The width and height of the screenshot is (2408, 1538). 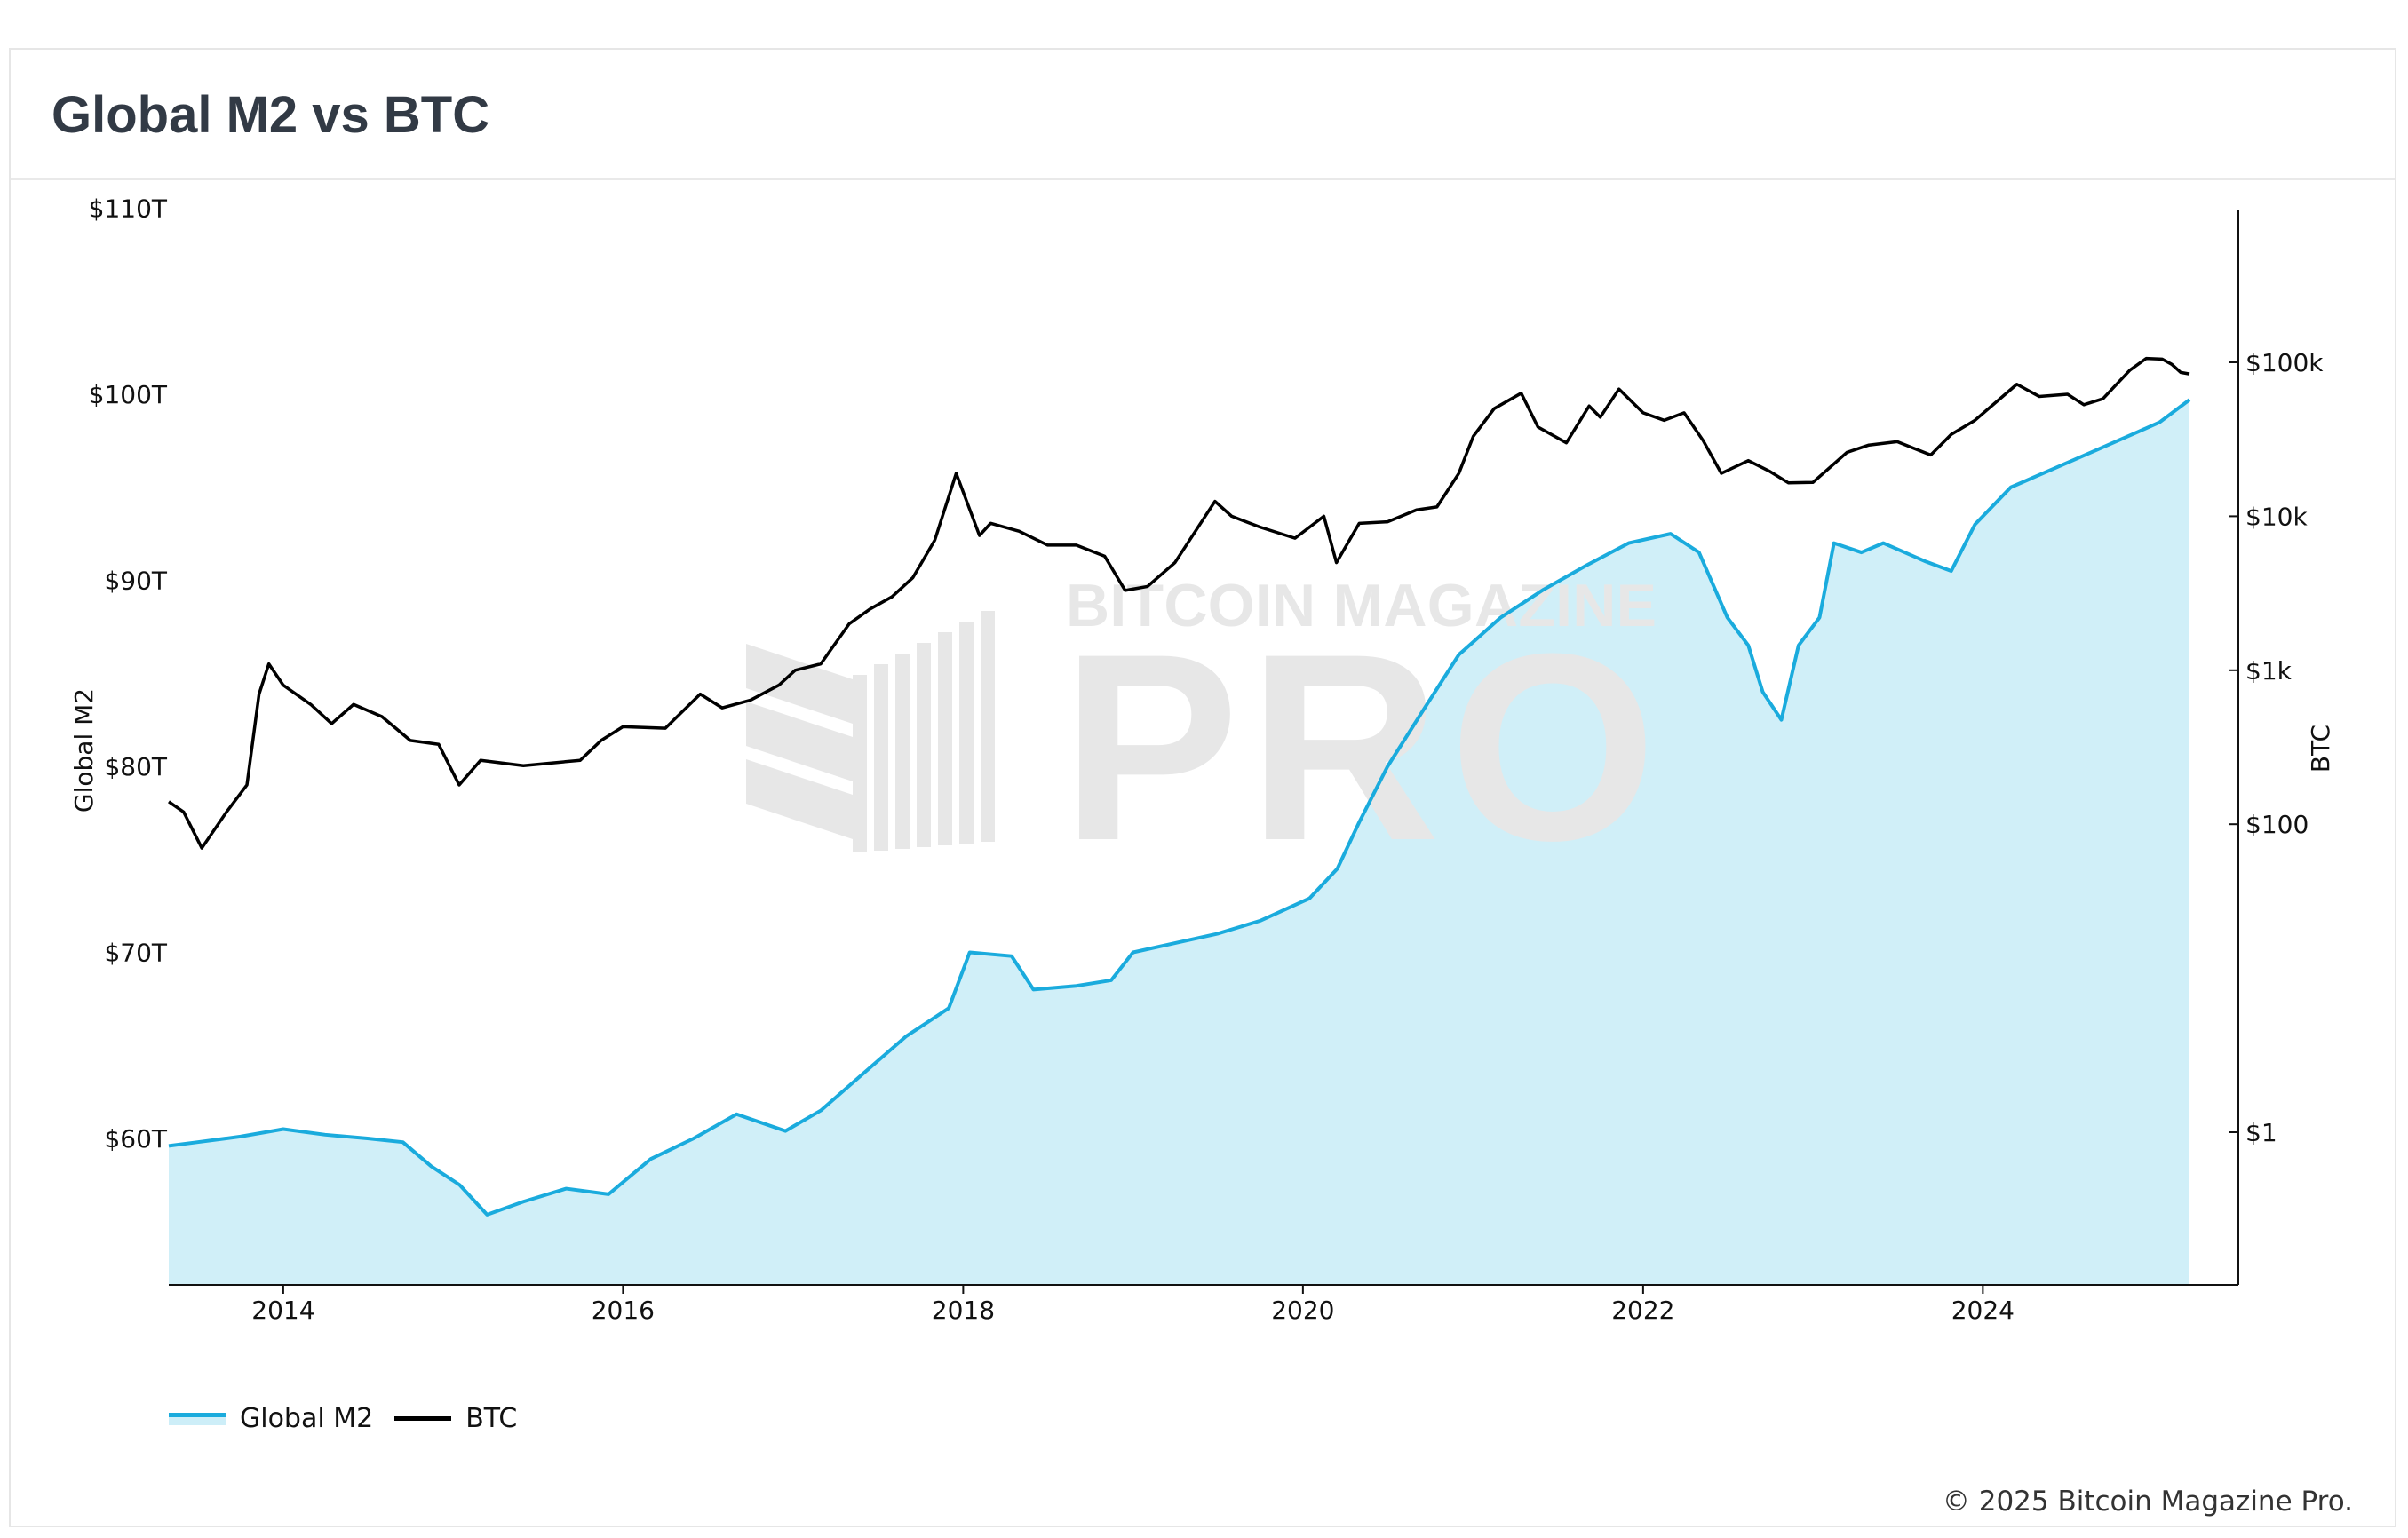 What do you see at coordinates (135, 581) in the screenshot?
I see `y-left-tick-label-2: $90T` at bounding box center [135, 581].